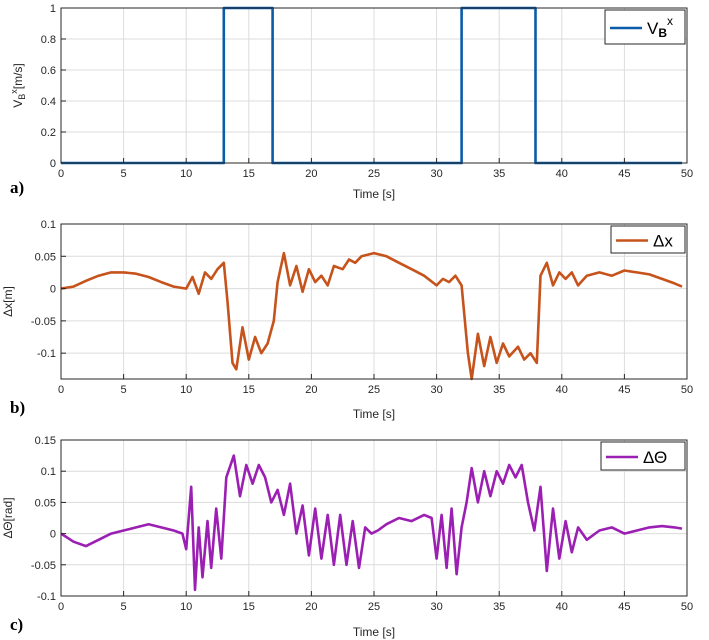 This screenshot has width=709, height=640. Describe the element at coordinates (374, 174) in the screenshot. I see `velocity-xtick-label: 25` at that location.